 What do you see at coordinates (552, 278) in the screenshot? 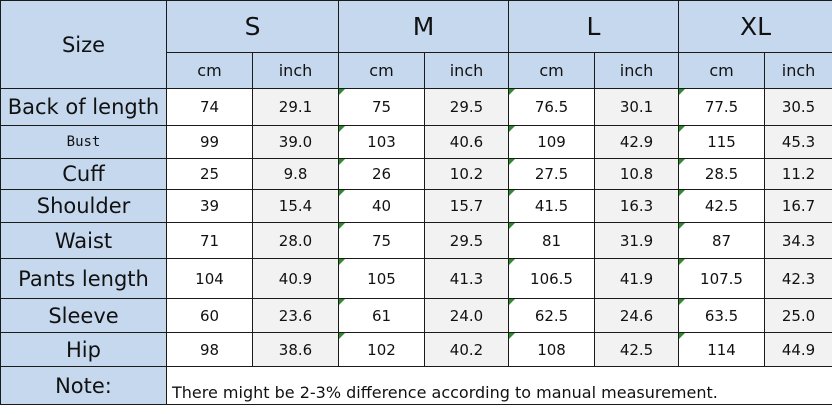
I see `cell-cm: 106.5` at bounding box center [552, 278].